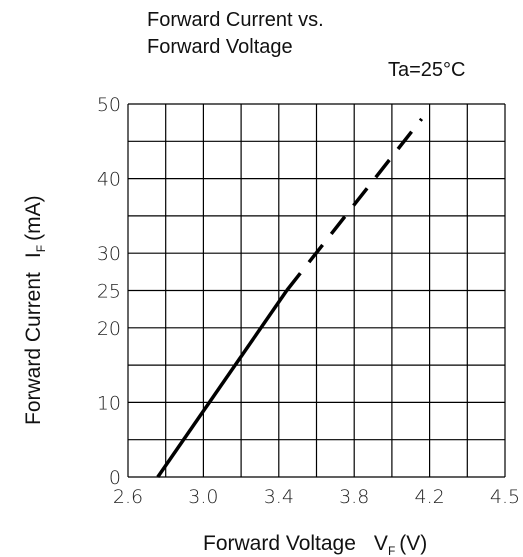  I want to click on y-tick-label: 40, so click(109, 180).